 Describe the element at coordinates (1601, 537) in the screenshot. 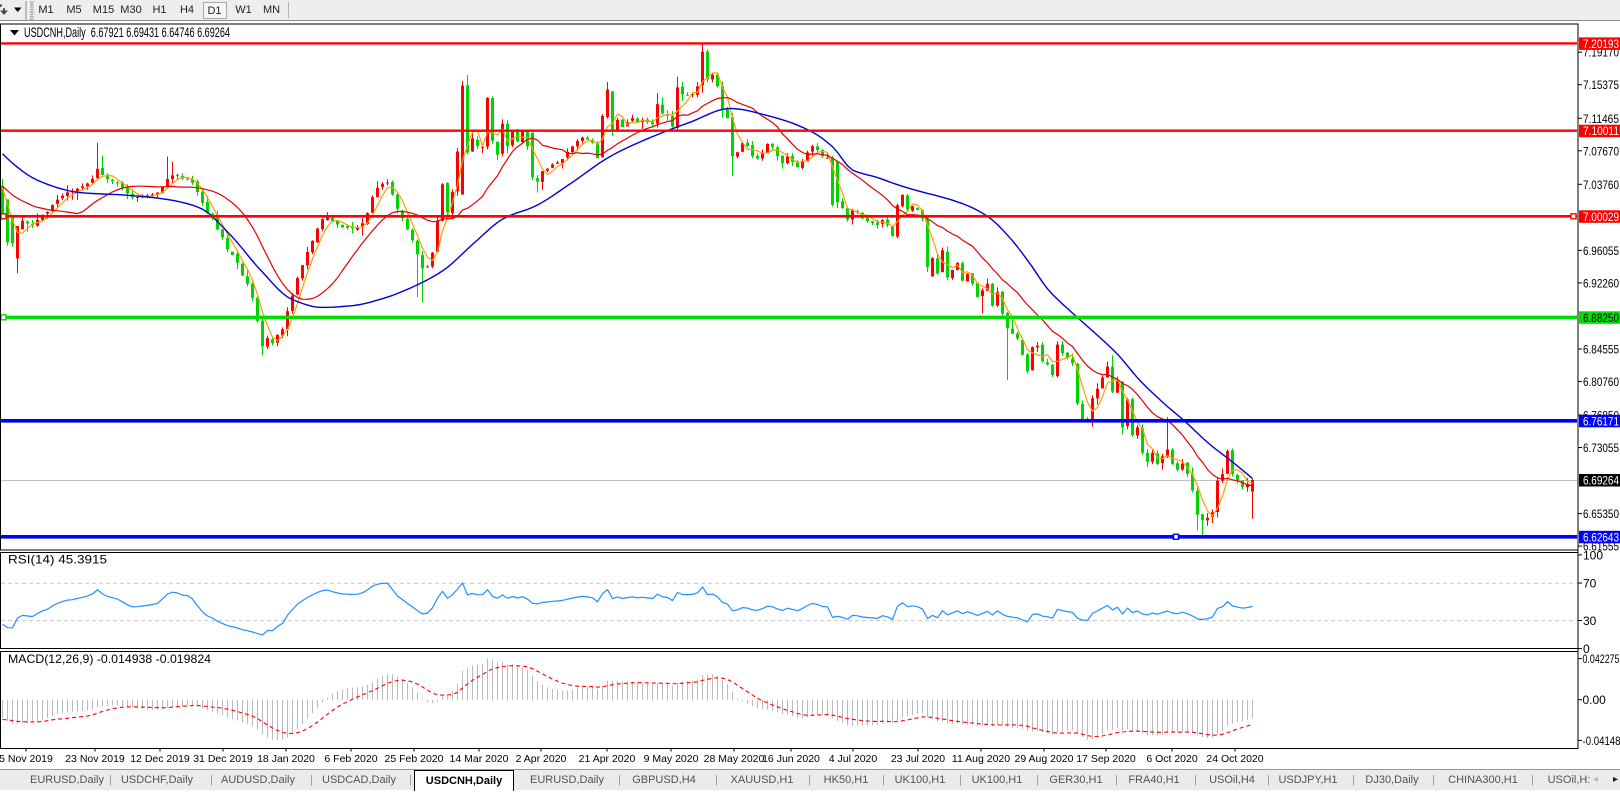

I see `svg-text: 6.62643` at that location.